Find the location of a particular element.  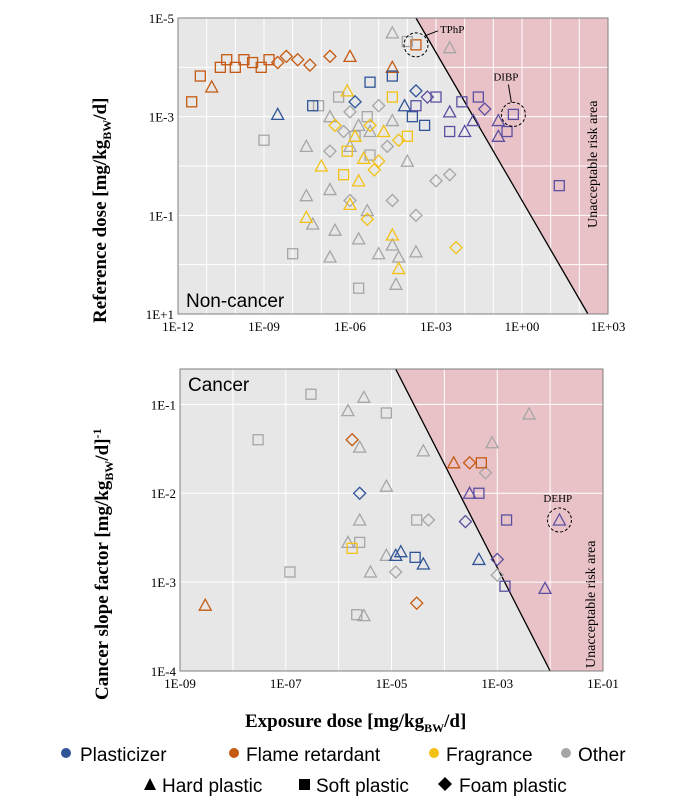

noncancer-x-tick-labels: 1E-12 1E-09 1E-06 1E-03 1E+00 1E+03 is located at coordinates (393, 326).